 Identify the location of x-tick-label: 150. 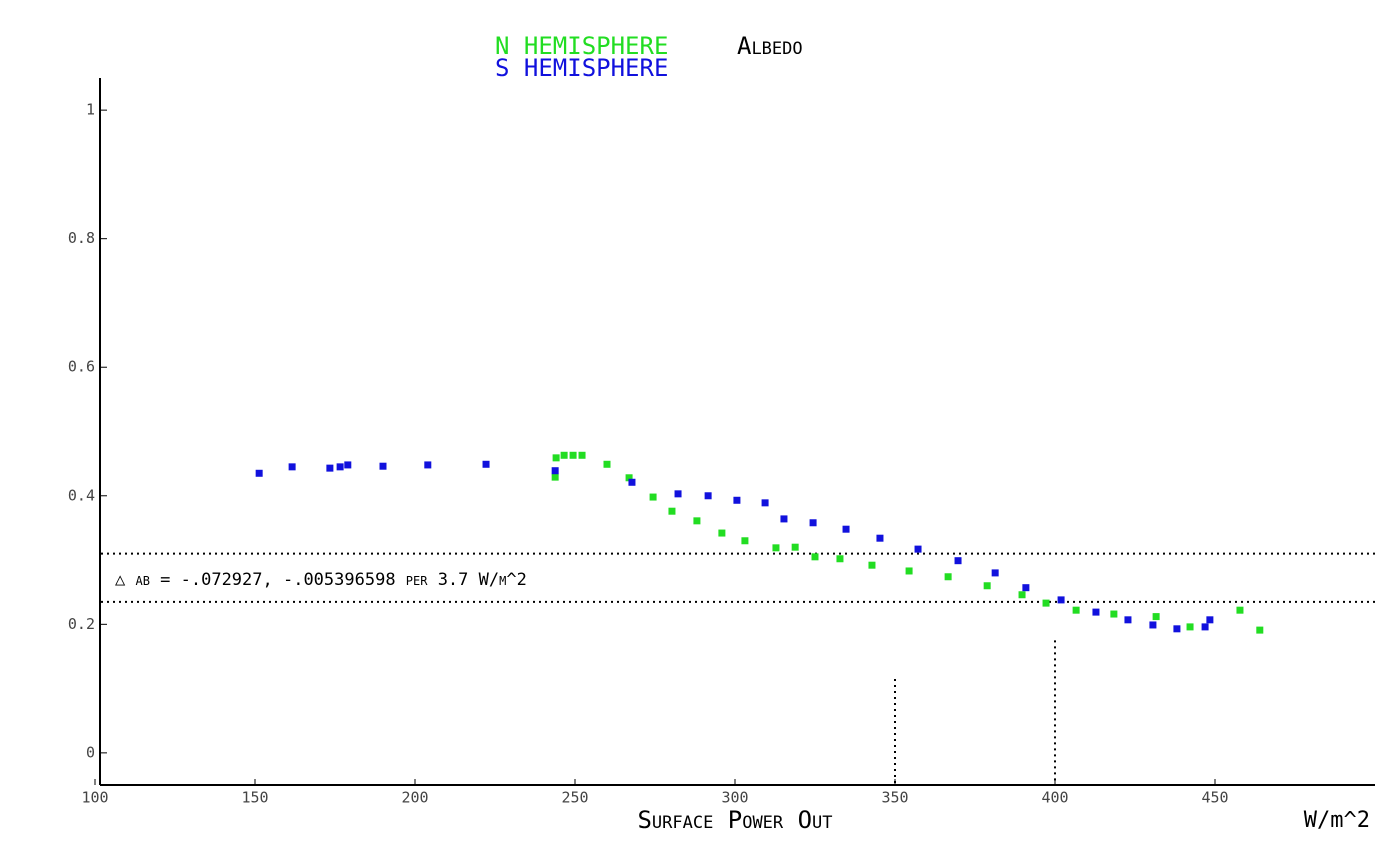
(254, 798).